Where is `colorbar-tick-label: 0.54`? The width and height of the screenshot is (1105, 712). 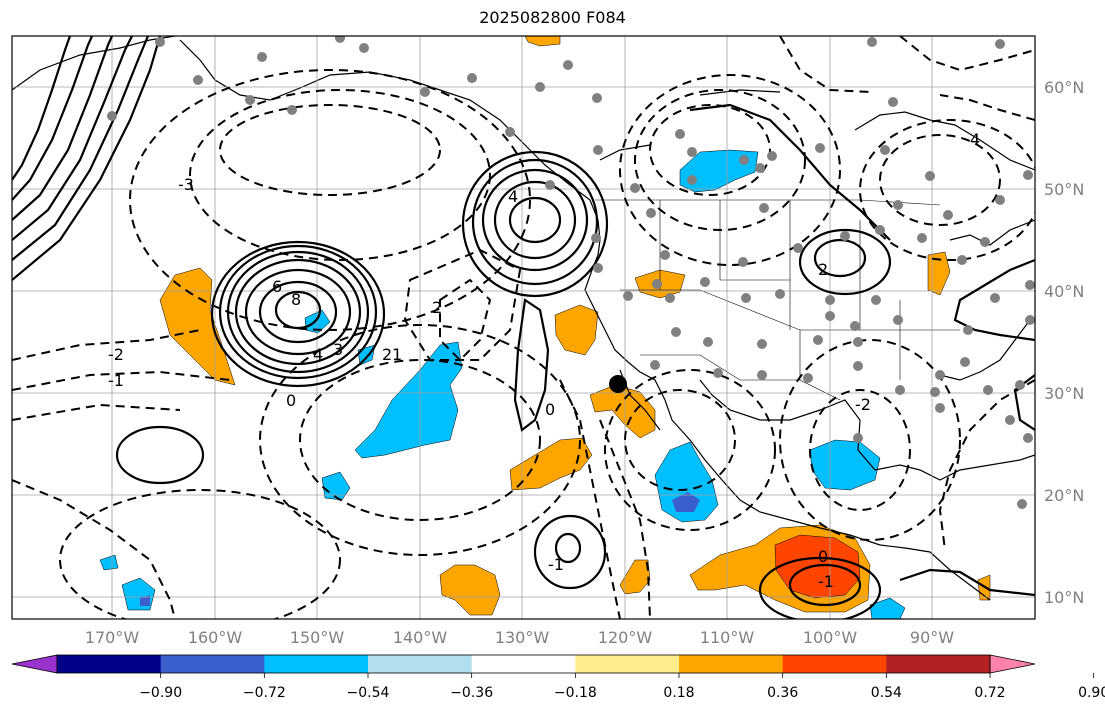 colorbar-tick-label: 0.54 is located at coordinates (886, 693).